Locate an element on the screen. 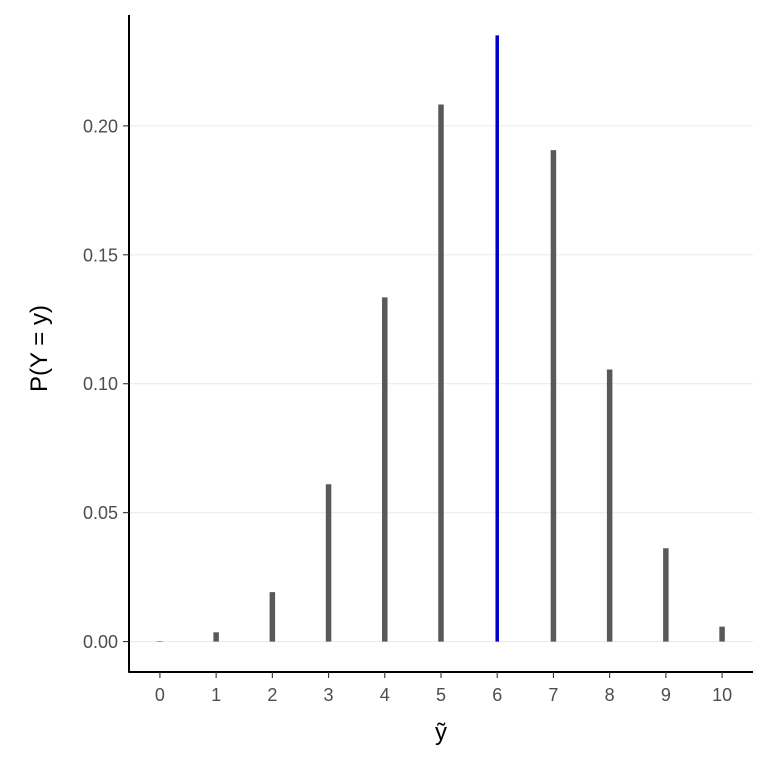 This screenshot has width=768, height=768. y-axis-title-text: P(Y = y) is located at coordinates (39, 348).